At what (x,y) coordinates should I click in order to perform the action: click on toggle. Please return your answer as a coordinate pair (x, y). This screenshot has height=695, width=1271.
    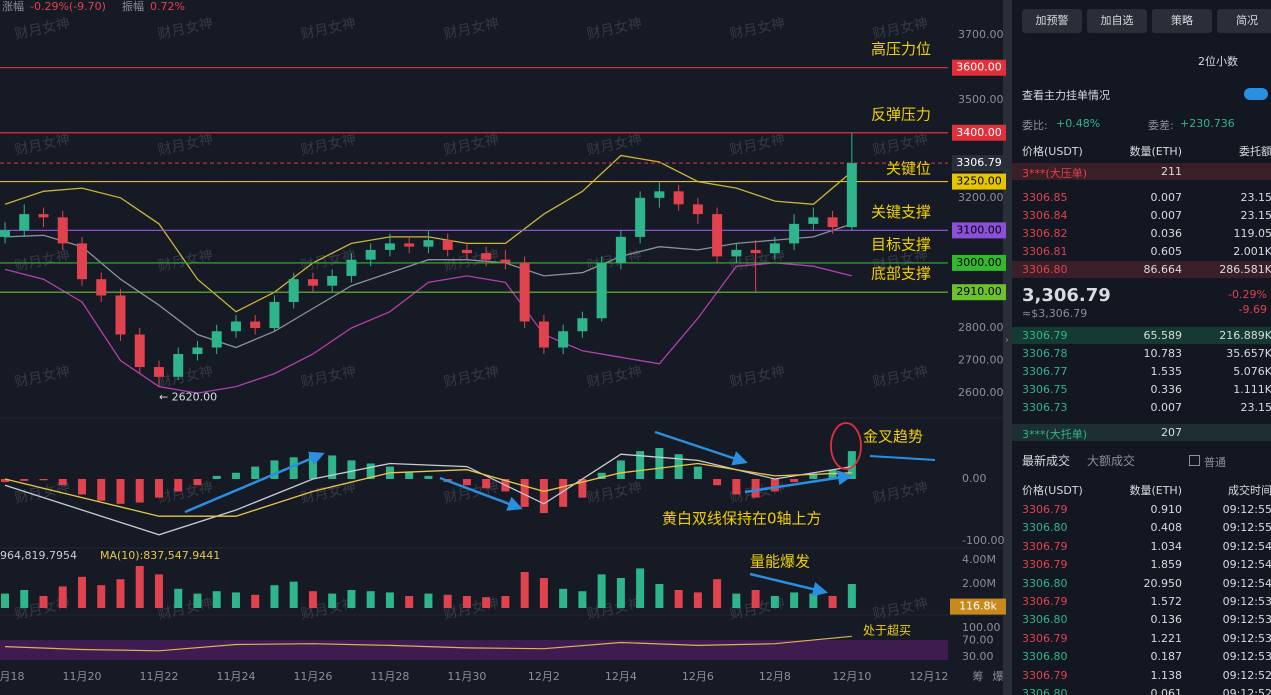
    Looking at the image, I should click on (1256, 94).